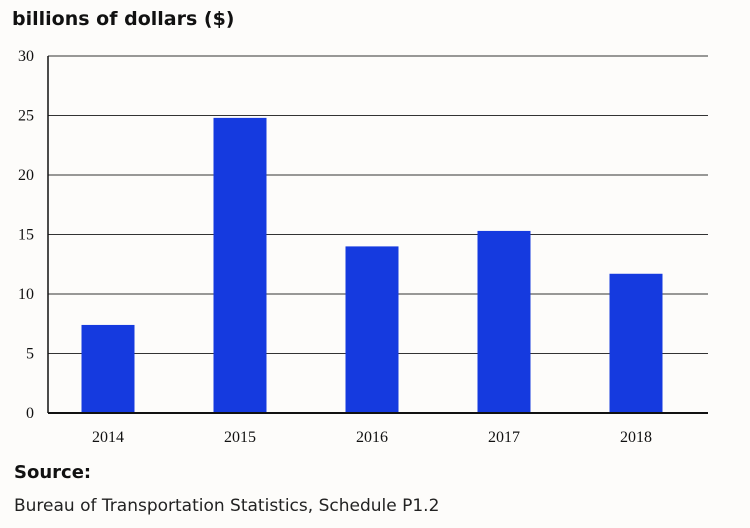 The height and width of the screenshot is (528, 750). What do you see at coordinates (26, 175) in the screenshot?
I see `y-tick-label: 20` at bounding box center [26, 175].